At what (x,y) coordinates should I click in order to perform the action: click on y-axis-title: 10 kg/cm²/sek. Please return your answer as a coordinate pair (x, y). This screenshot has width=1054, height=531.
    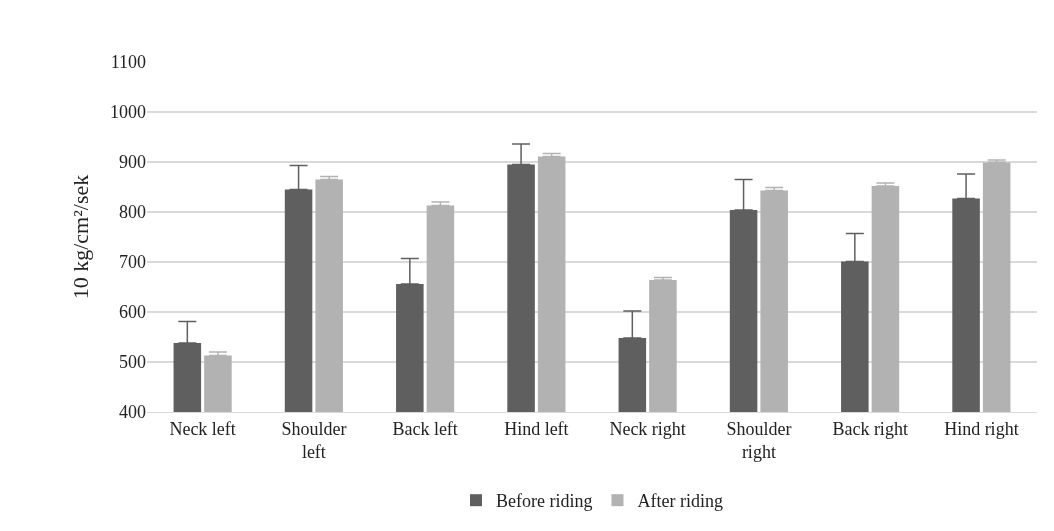
    Looking at the image, I should click on (80, 237).